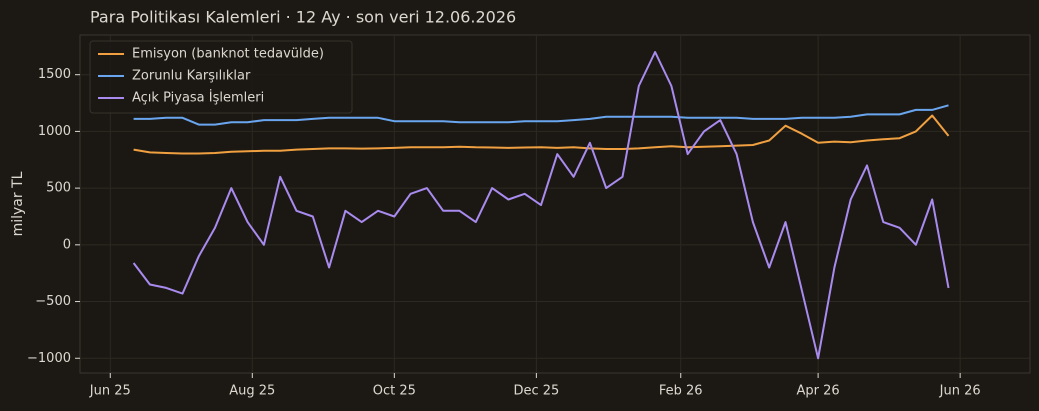 Image resolution: width=1039 pixels, height=411 pixels. I want to click on y-axis-label: milyar TL, so click(18, 203).